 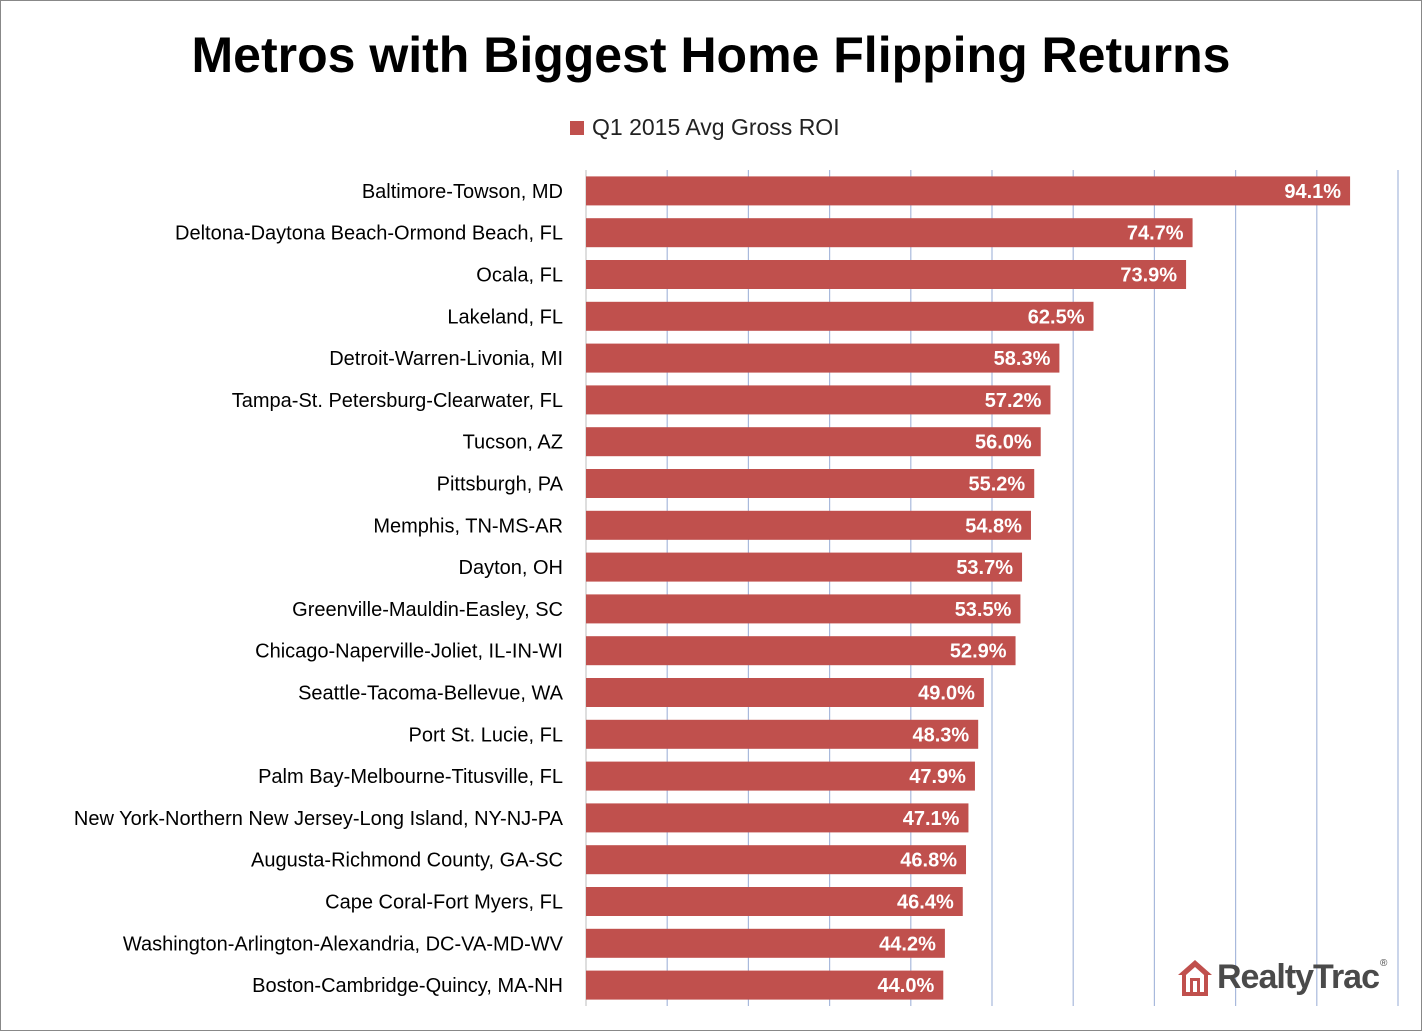 I want to click on data-label: 47.9%, so click(x=937, y=777).